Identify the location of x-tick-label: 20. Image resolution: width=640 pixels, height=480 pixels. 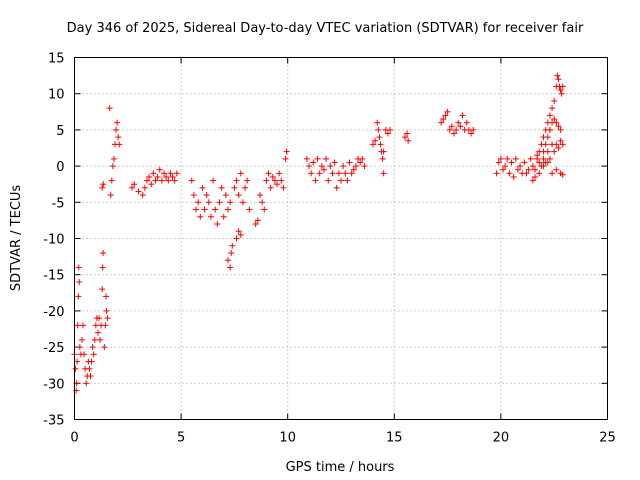
(501, 438).